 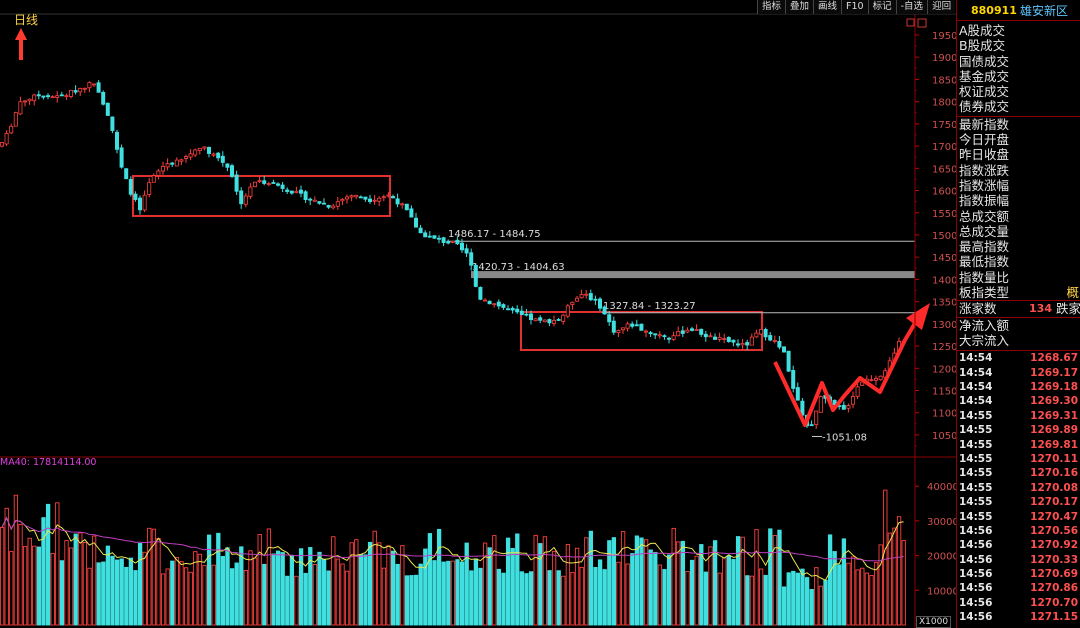 I want to click on field-index-change-pct: 指数涨幅, so click(x=984, y=185).